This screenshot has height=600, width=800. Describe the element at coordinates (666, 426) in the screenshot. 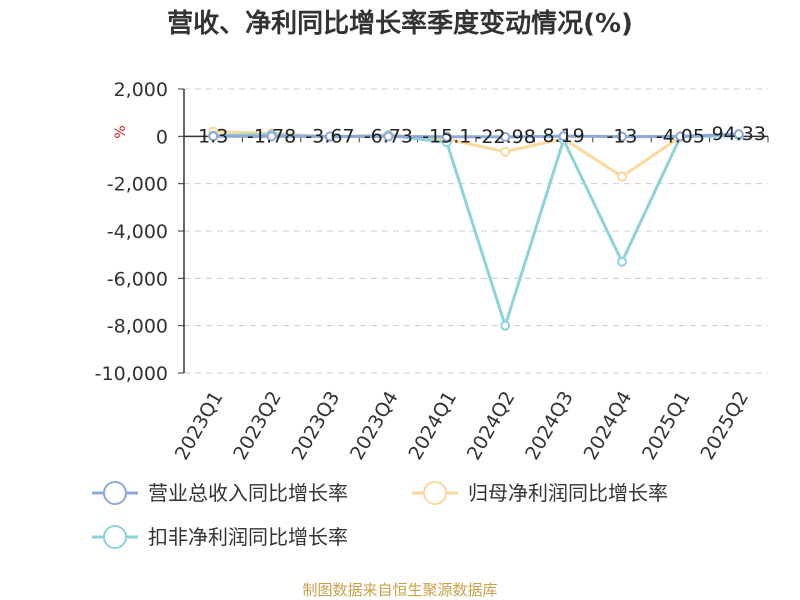

I see `x-tick-label: 2025Q1` at that location.